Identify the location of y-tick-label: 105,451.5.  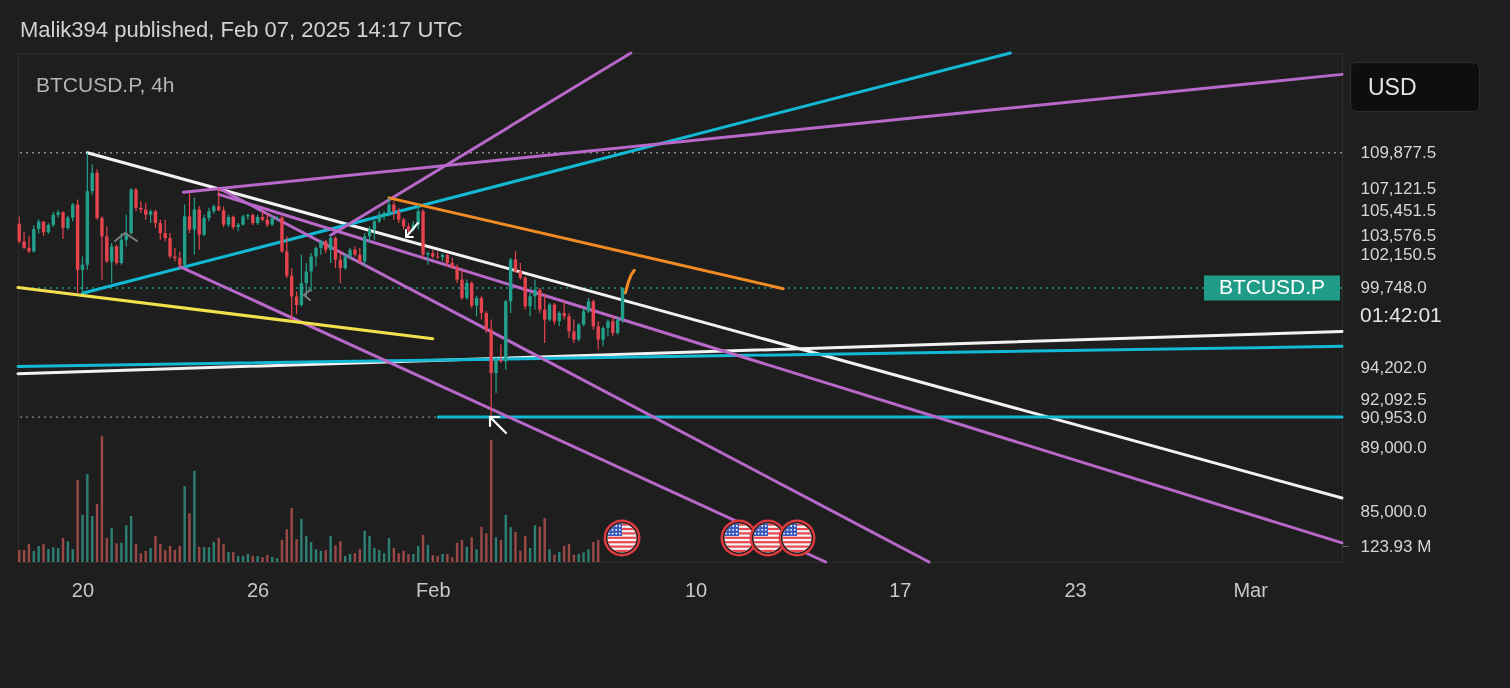
(1398, 210).